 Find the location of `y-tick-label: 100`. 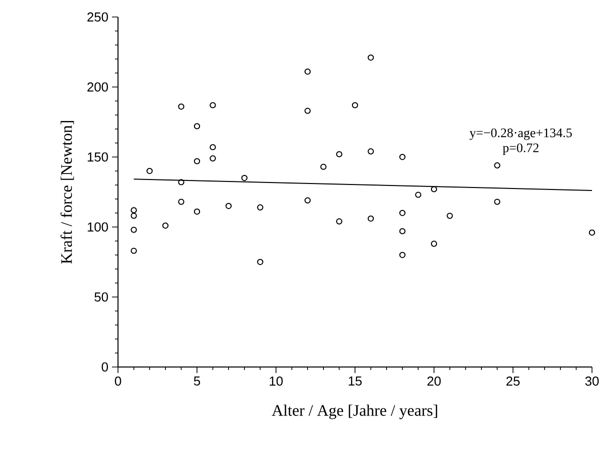

y-tick-label: 100 is located at coordinates (98, 227).